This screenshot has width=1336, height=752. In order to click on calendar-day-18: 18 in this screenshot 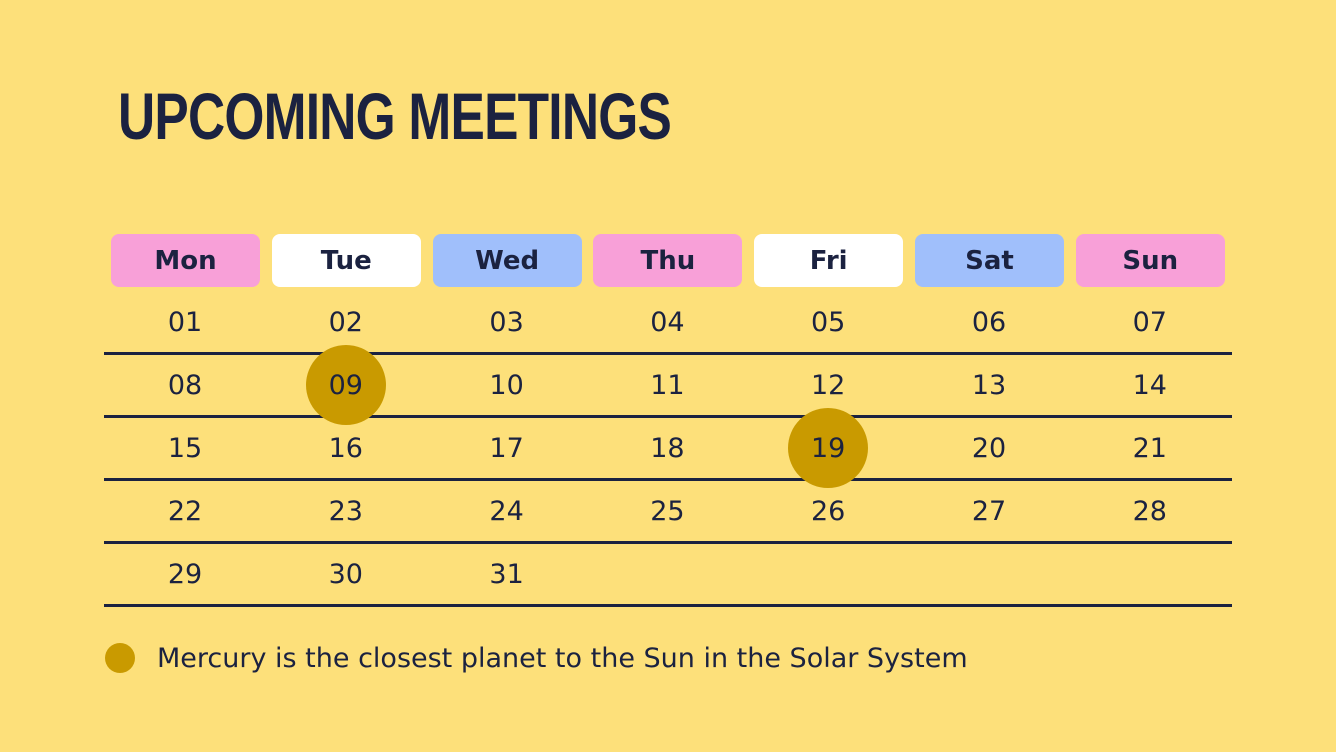, I will do `click(667, 448)`.